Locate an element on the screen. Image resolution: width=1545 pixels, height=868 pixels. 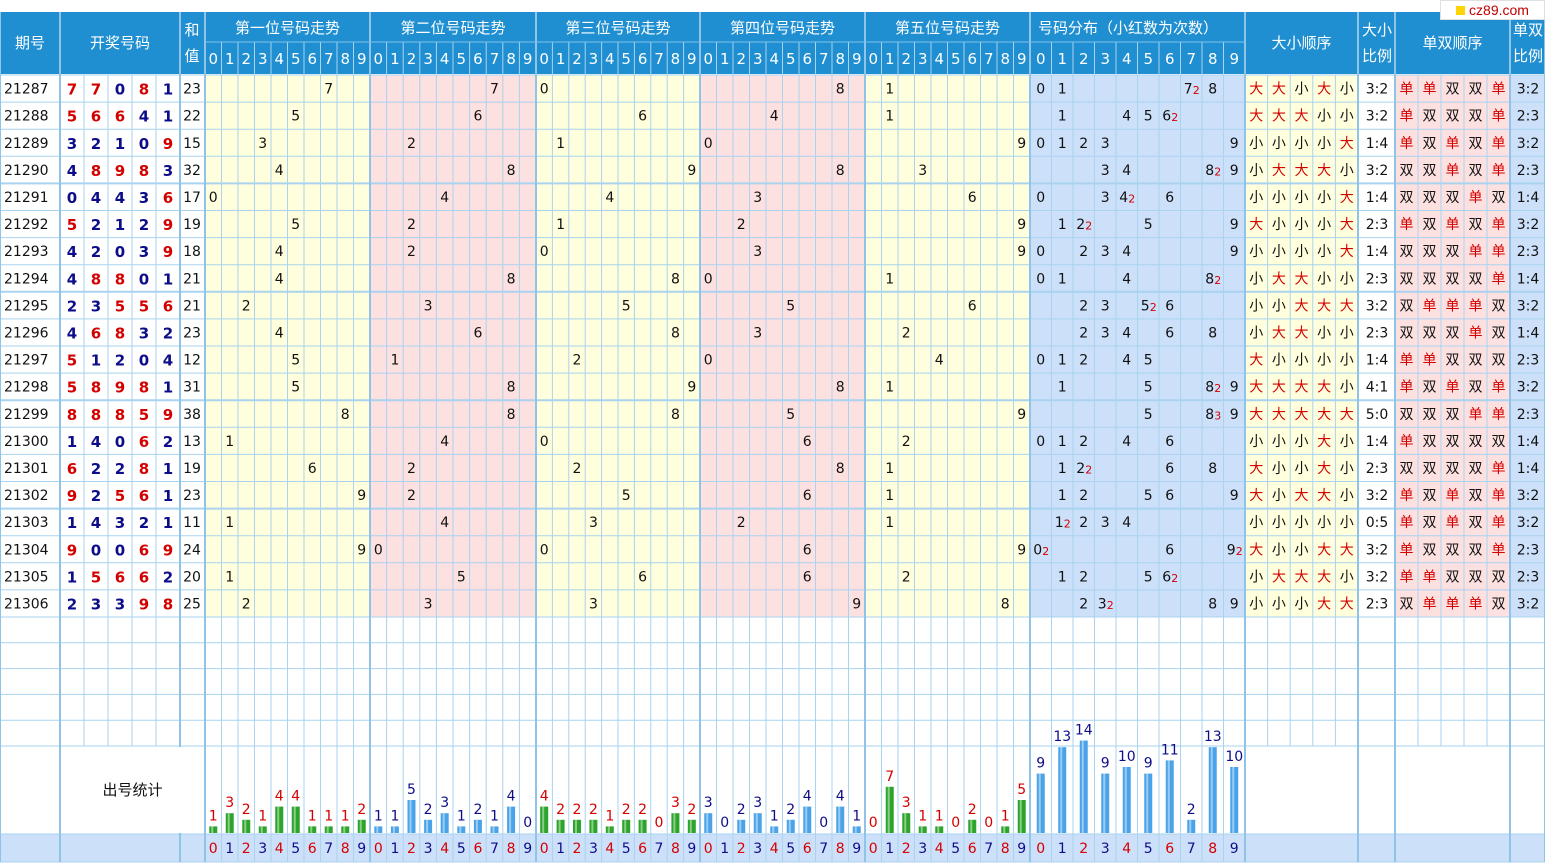
stats-axis-digit: 8 is located at coordinates (345, 849).